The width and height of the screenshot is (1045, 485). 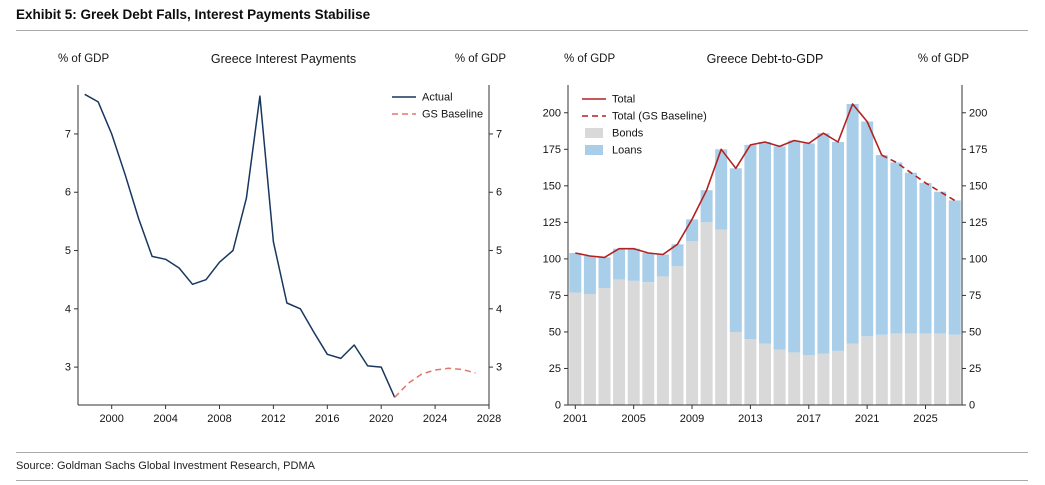 What do you see at coordinates (590, 59) in the screenshot?
I see `right-chart-unit-left: % of GDP` at bounding box center [590, 59].